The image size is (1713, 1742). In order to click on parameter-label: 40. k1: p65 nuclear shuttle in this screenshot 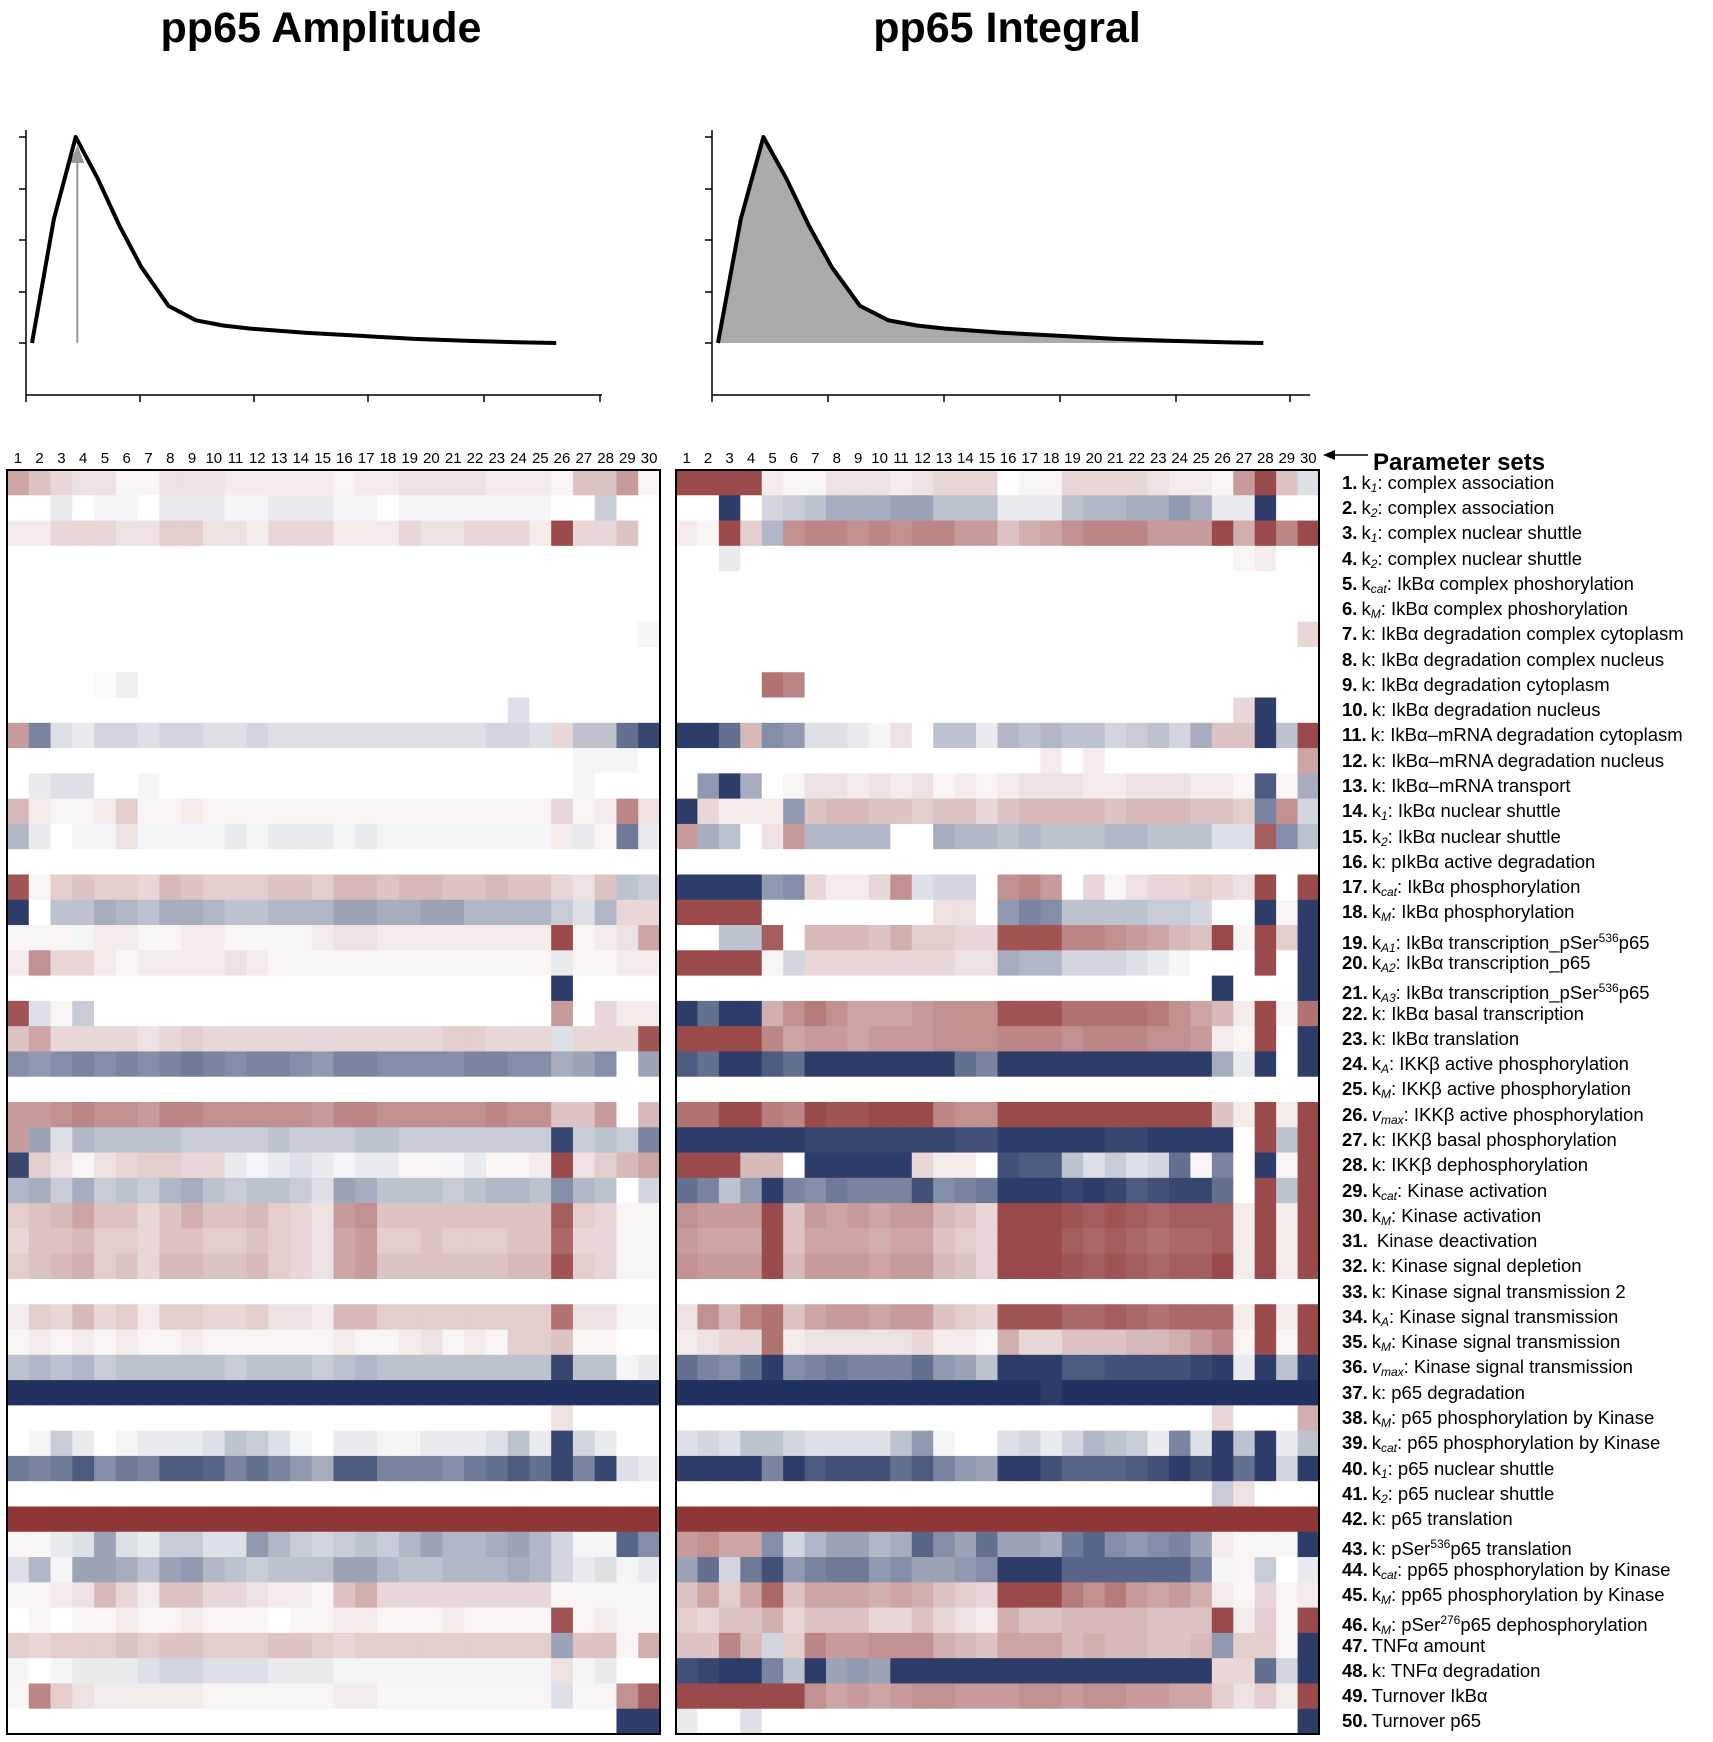, I will do `click(1448, 1471)`.